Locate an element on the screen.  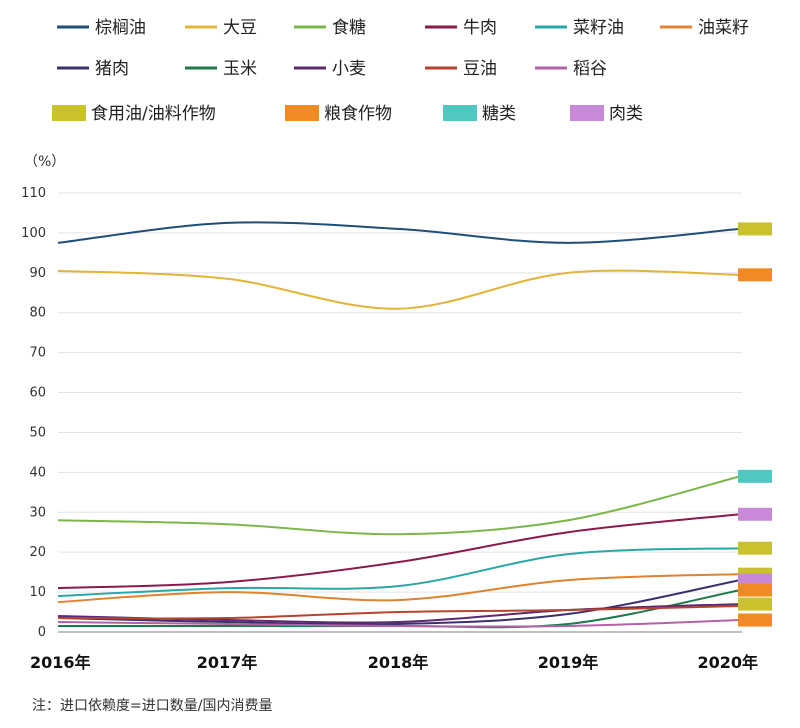
legend-label: 小麦 is located at coordinates (349, 69).